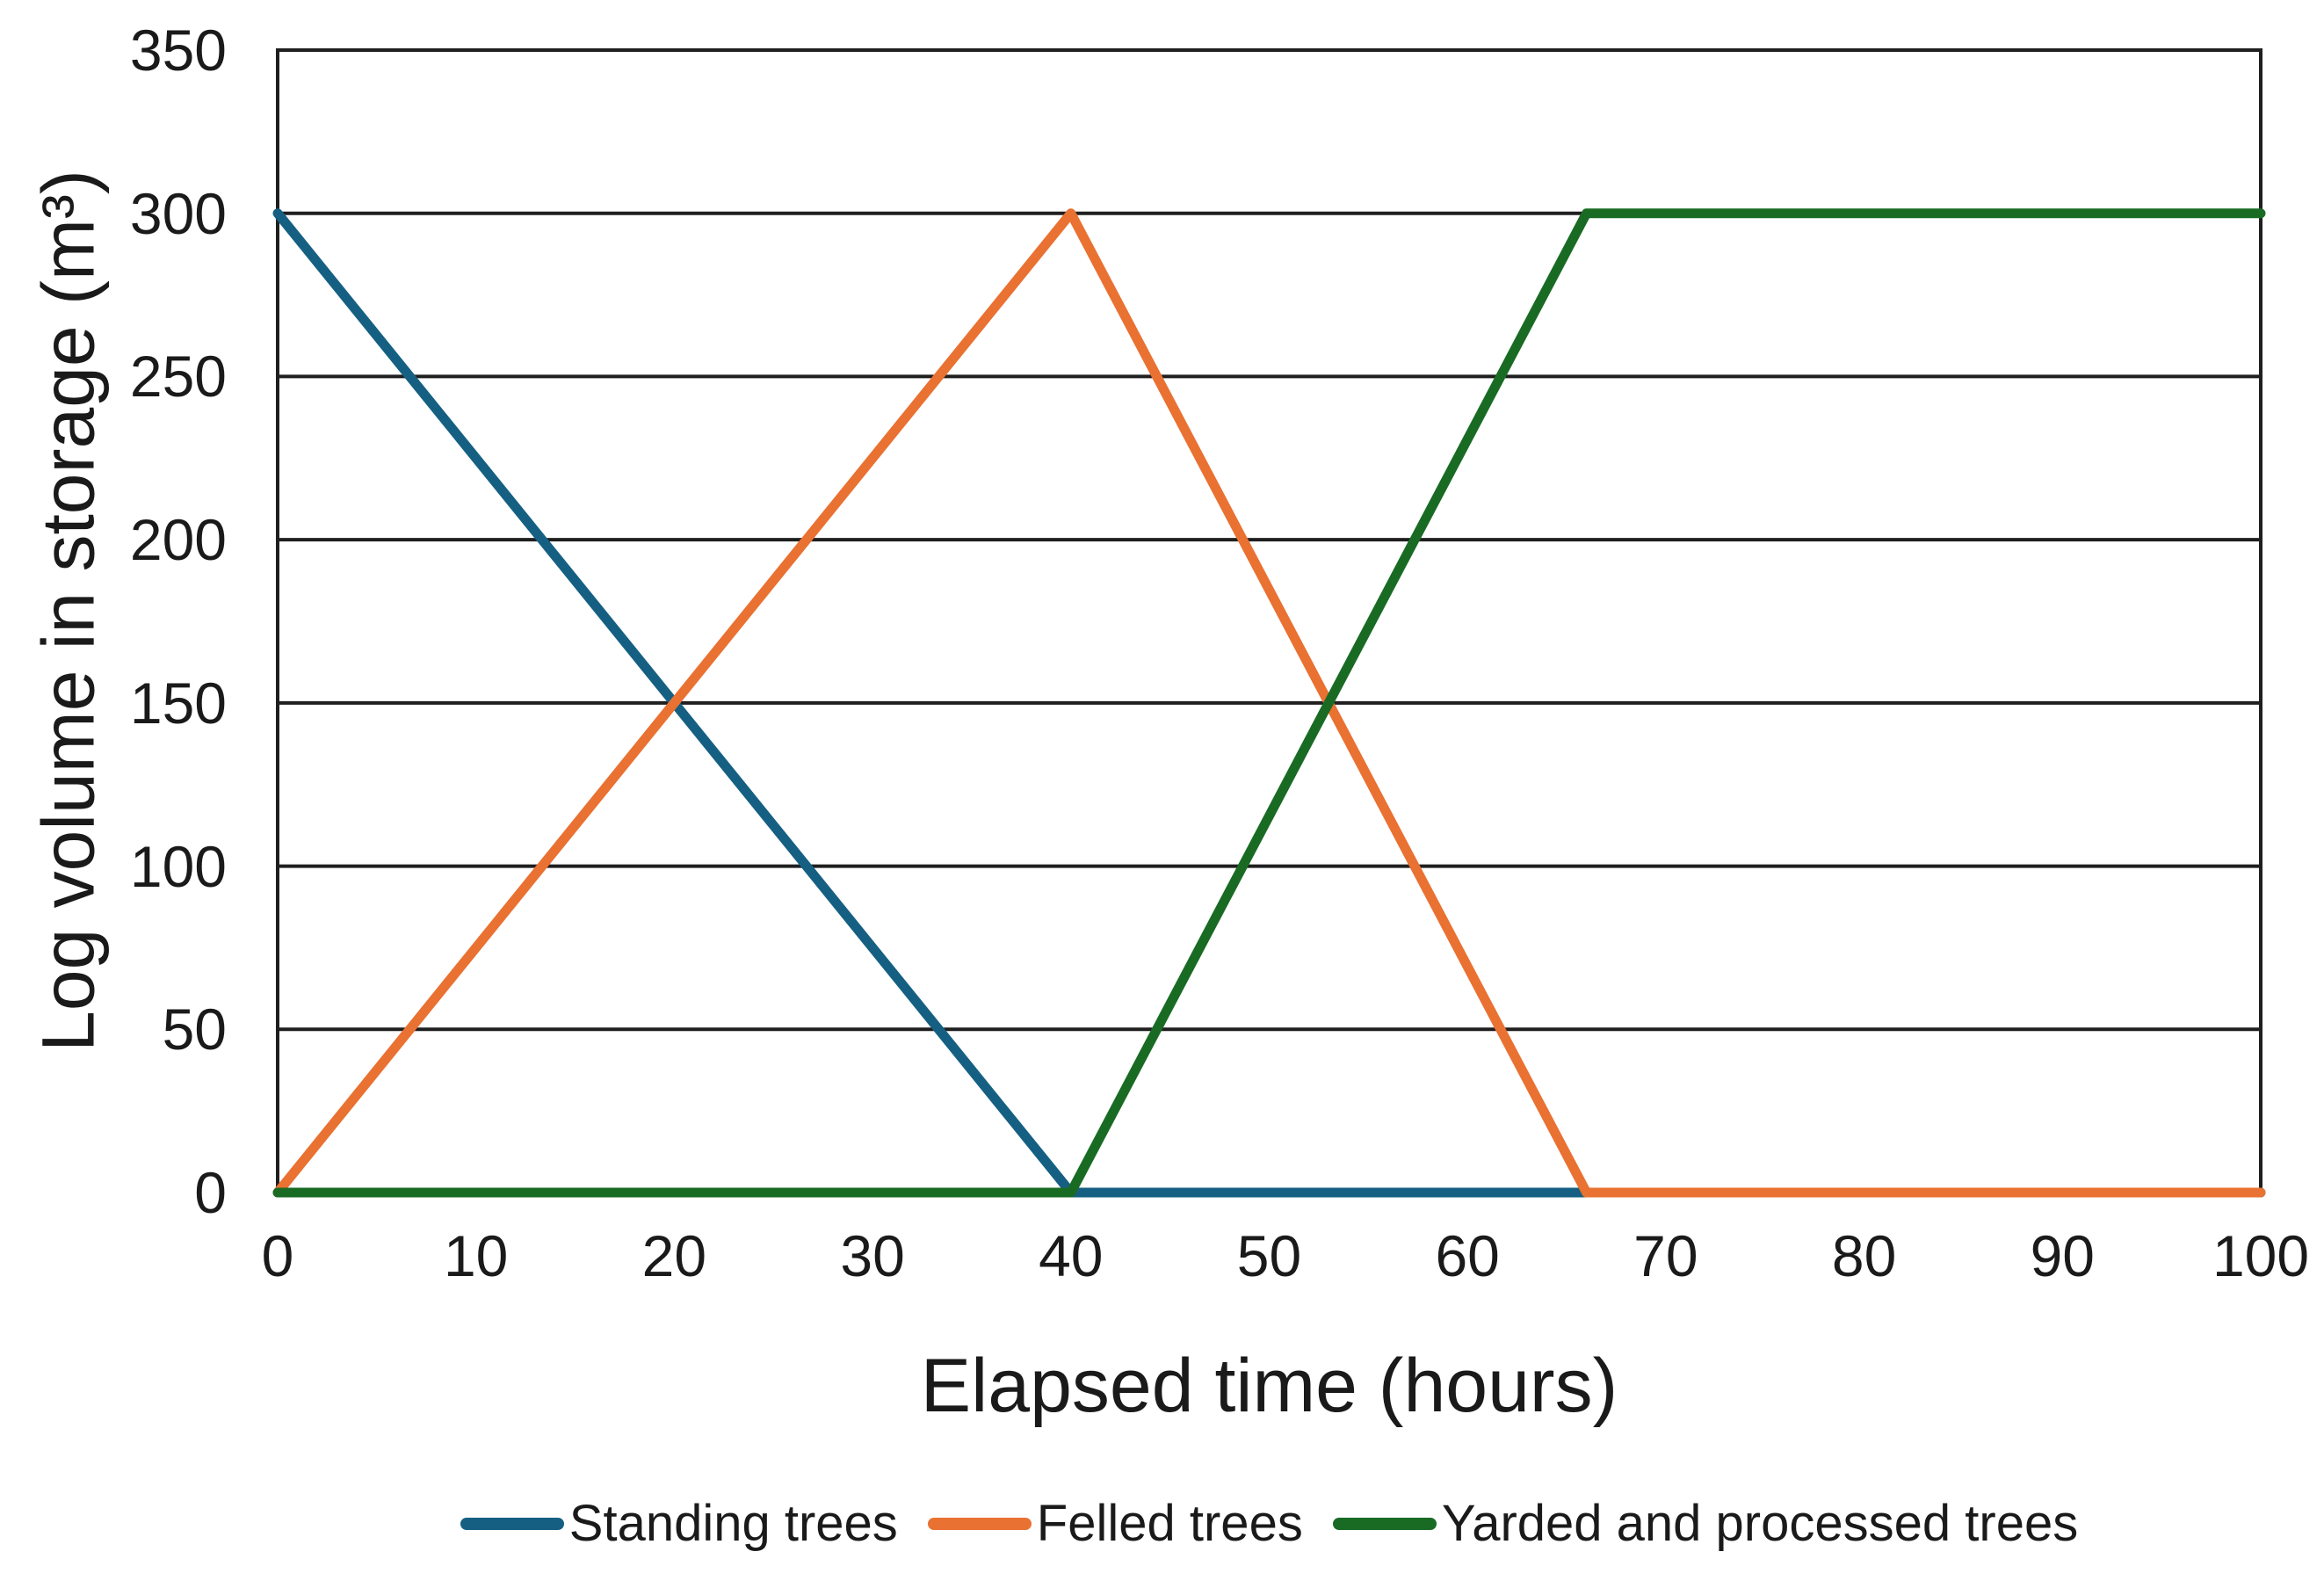 Image resolution: width=2324 pixels, height=1588 pixels. I want to click on x-tick-label-50: 50, so click(1269, 1255).